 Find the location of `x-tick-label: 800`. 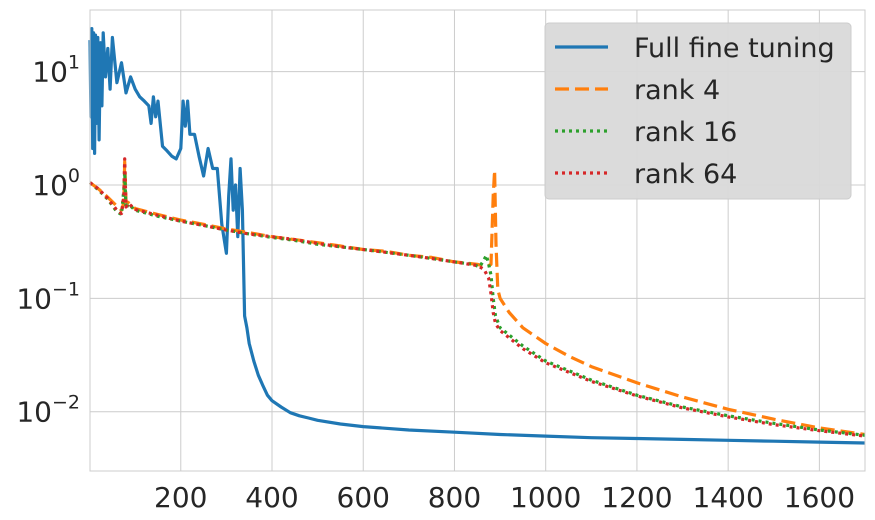

x-tick-label: 800 is located at coordinates (454, 497).